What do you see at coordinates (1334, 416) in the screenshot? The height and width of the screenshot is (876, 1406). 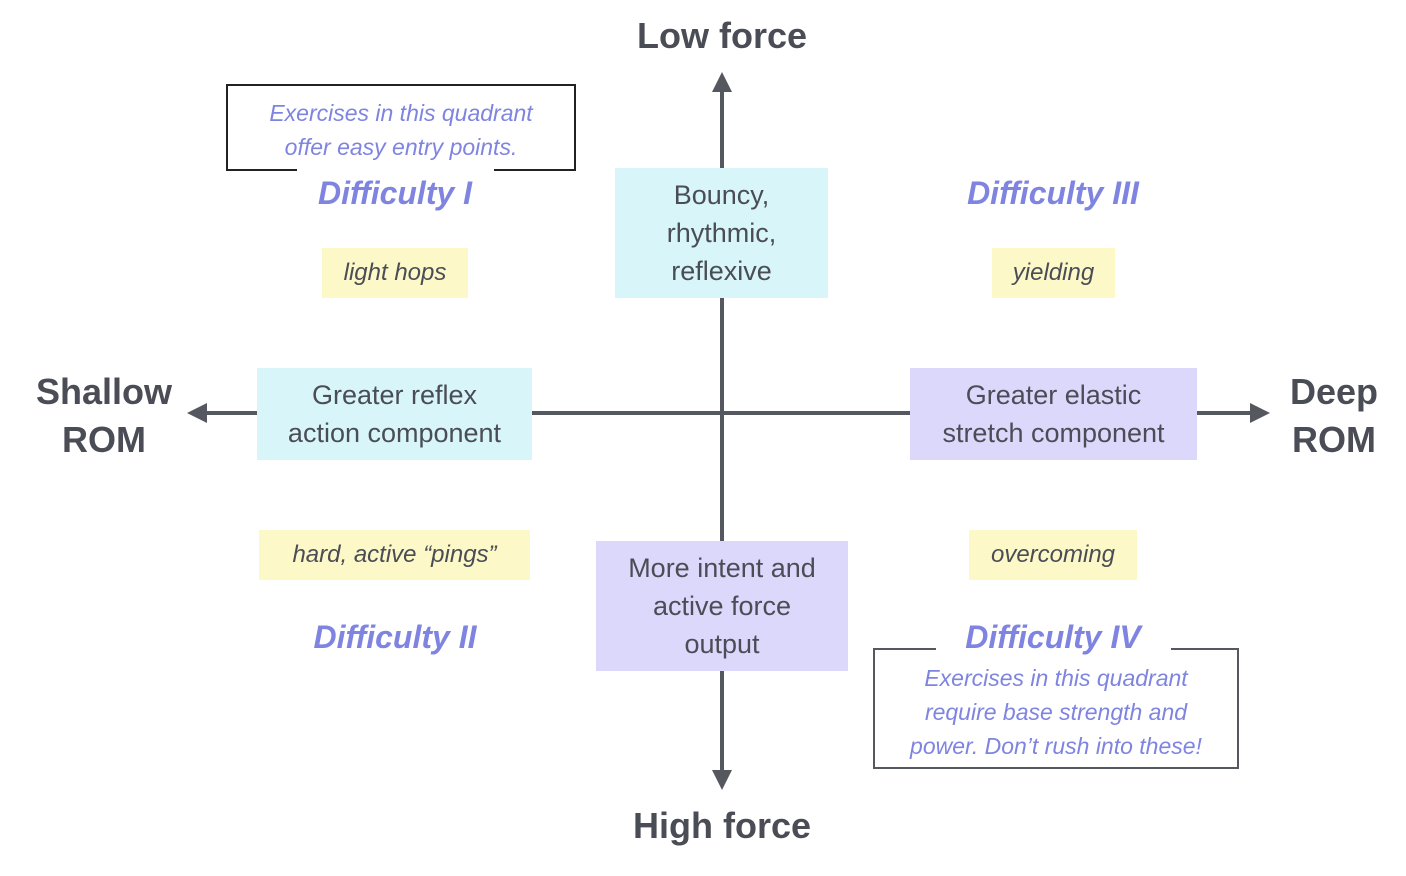 I see `axis-title-right: Deep ROM` at bounding box center [1334, 416].